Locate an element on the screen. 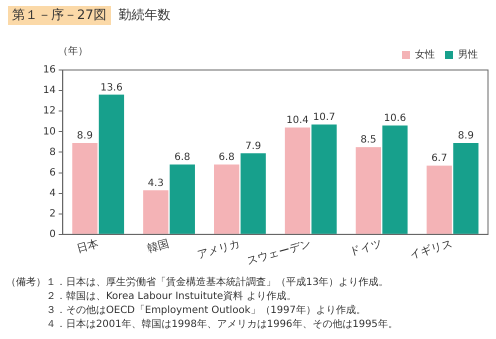  y-tick-label: 8 is located at coordinates (52, 152).